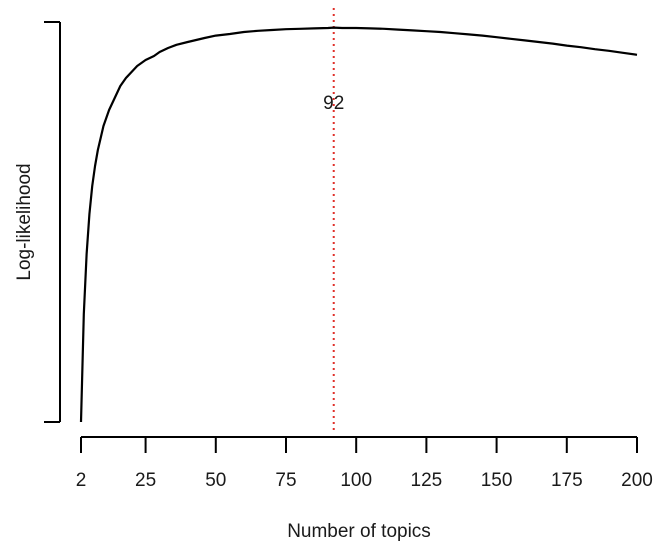 Image resolution: width=655 pixels, height=544 pixels. Describe the element at coordinates (215, 480) in the screenshot. I see `x-tick-label: 50` at that location.